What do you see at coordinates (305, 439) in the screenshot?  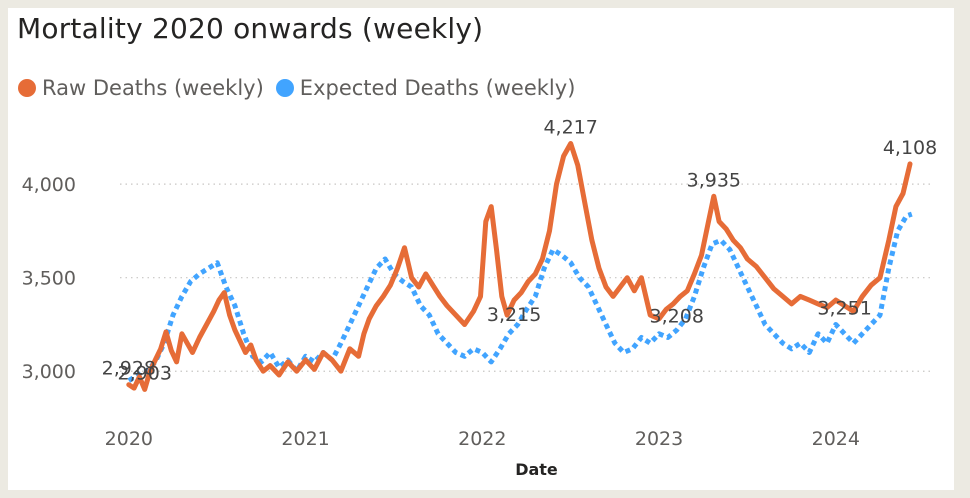 I see `x-tick-label: 2021` at bounding box center [305, 439].